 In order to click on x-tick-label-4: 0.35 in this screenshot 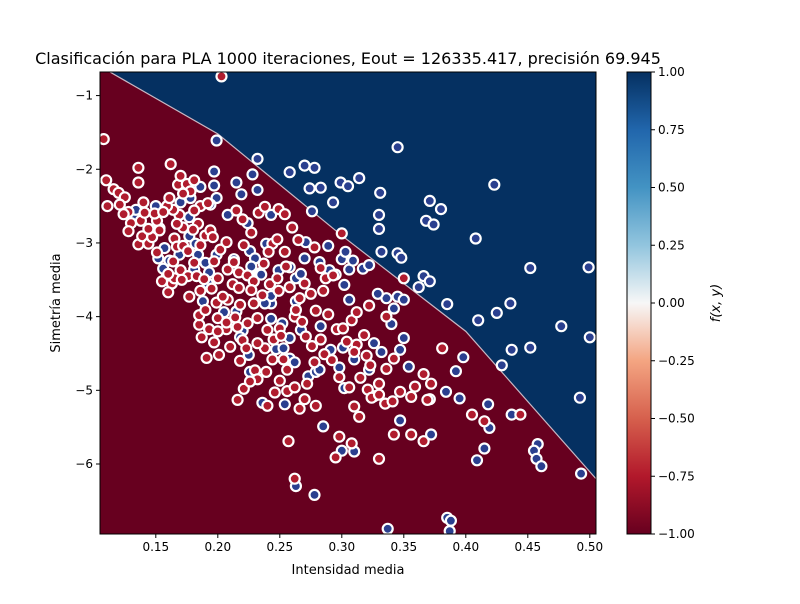, I will do `click(403, 547)`.